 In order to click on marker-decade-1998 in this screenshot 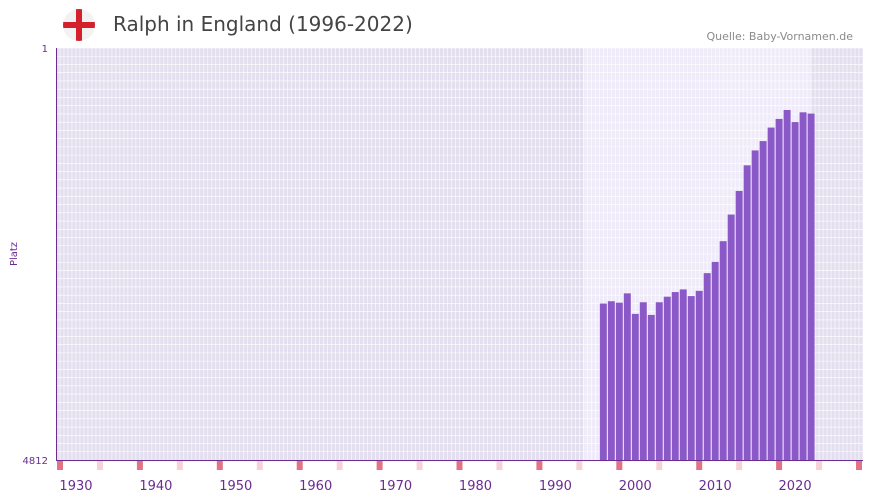, I will do `click(619, 465)`.